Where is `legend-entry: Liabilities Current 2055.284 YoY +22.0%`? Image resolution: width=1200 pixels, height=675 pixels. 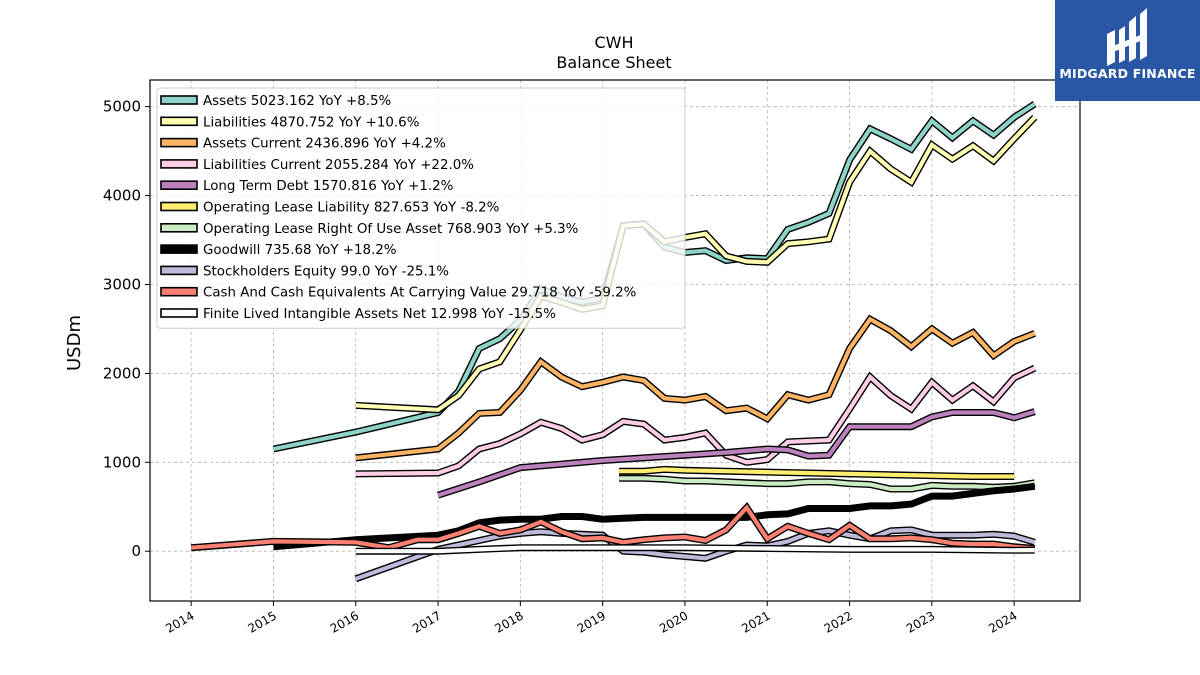
legend-entry: Liabilities Current 2055.284 YoY +22.0% is located at coordinates (338, 165).